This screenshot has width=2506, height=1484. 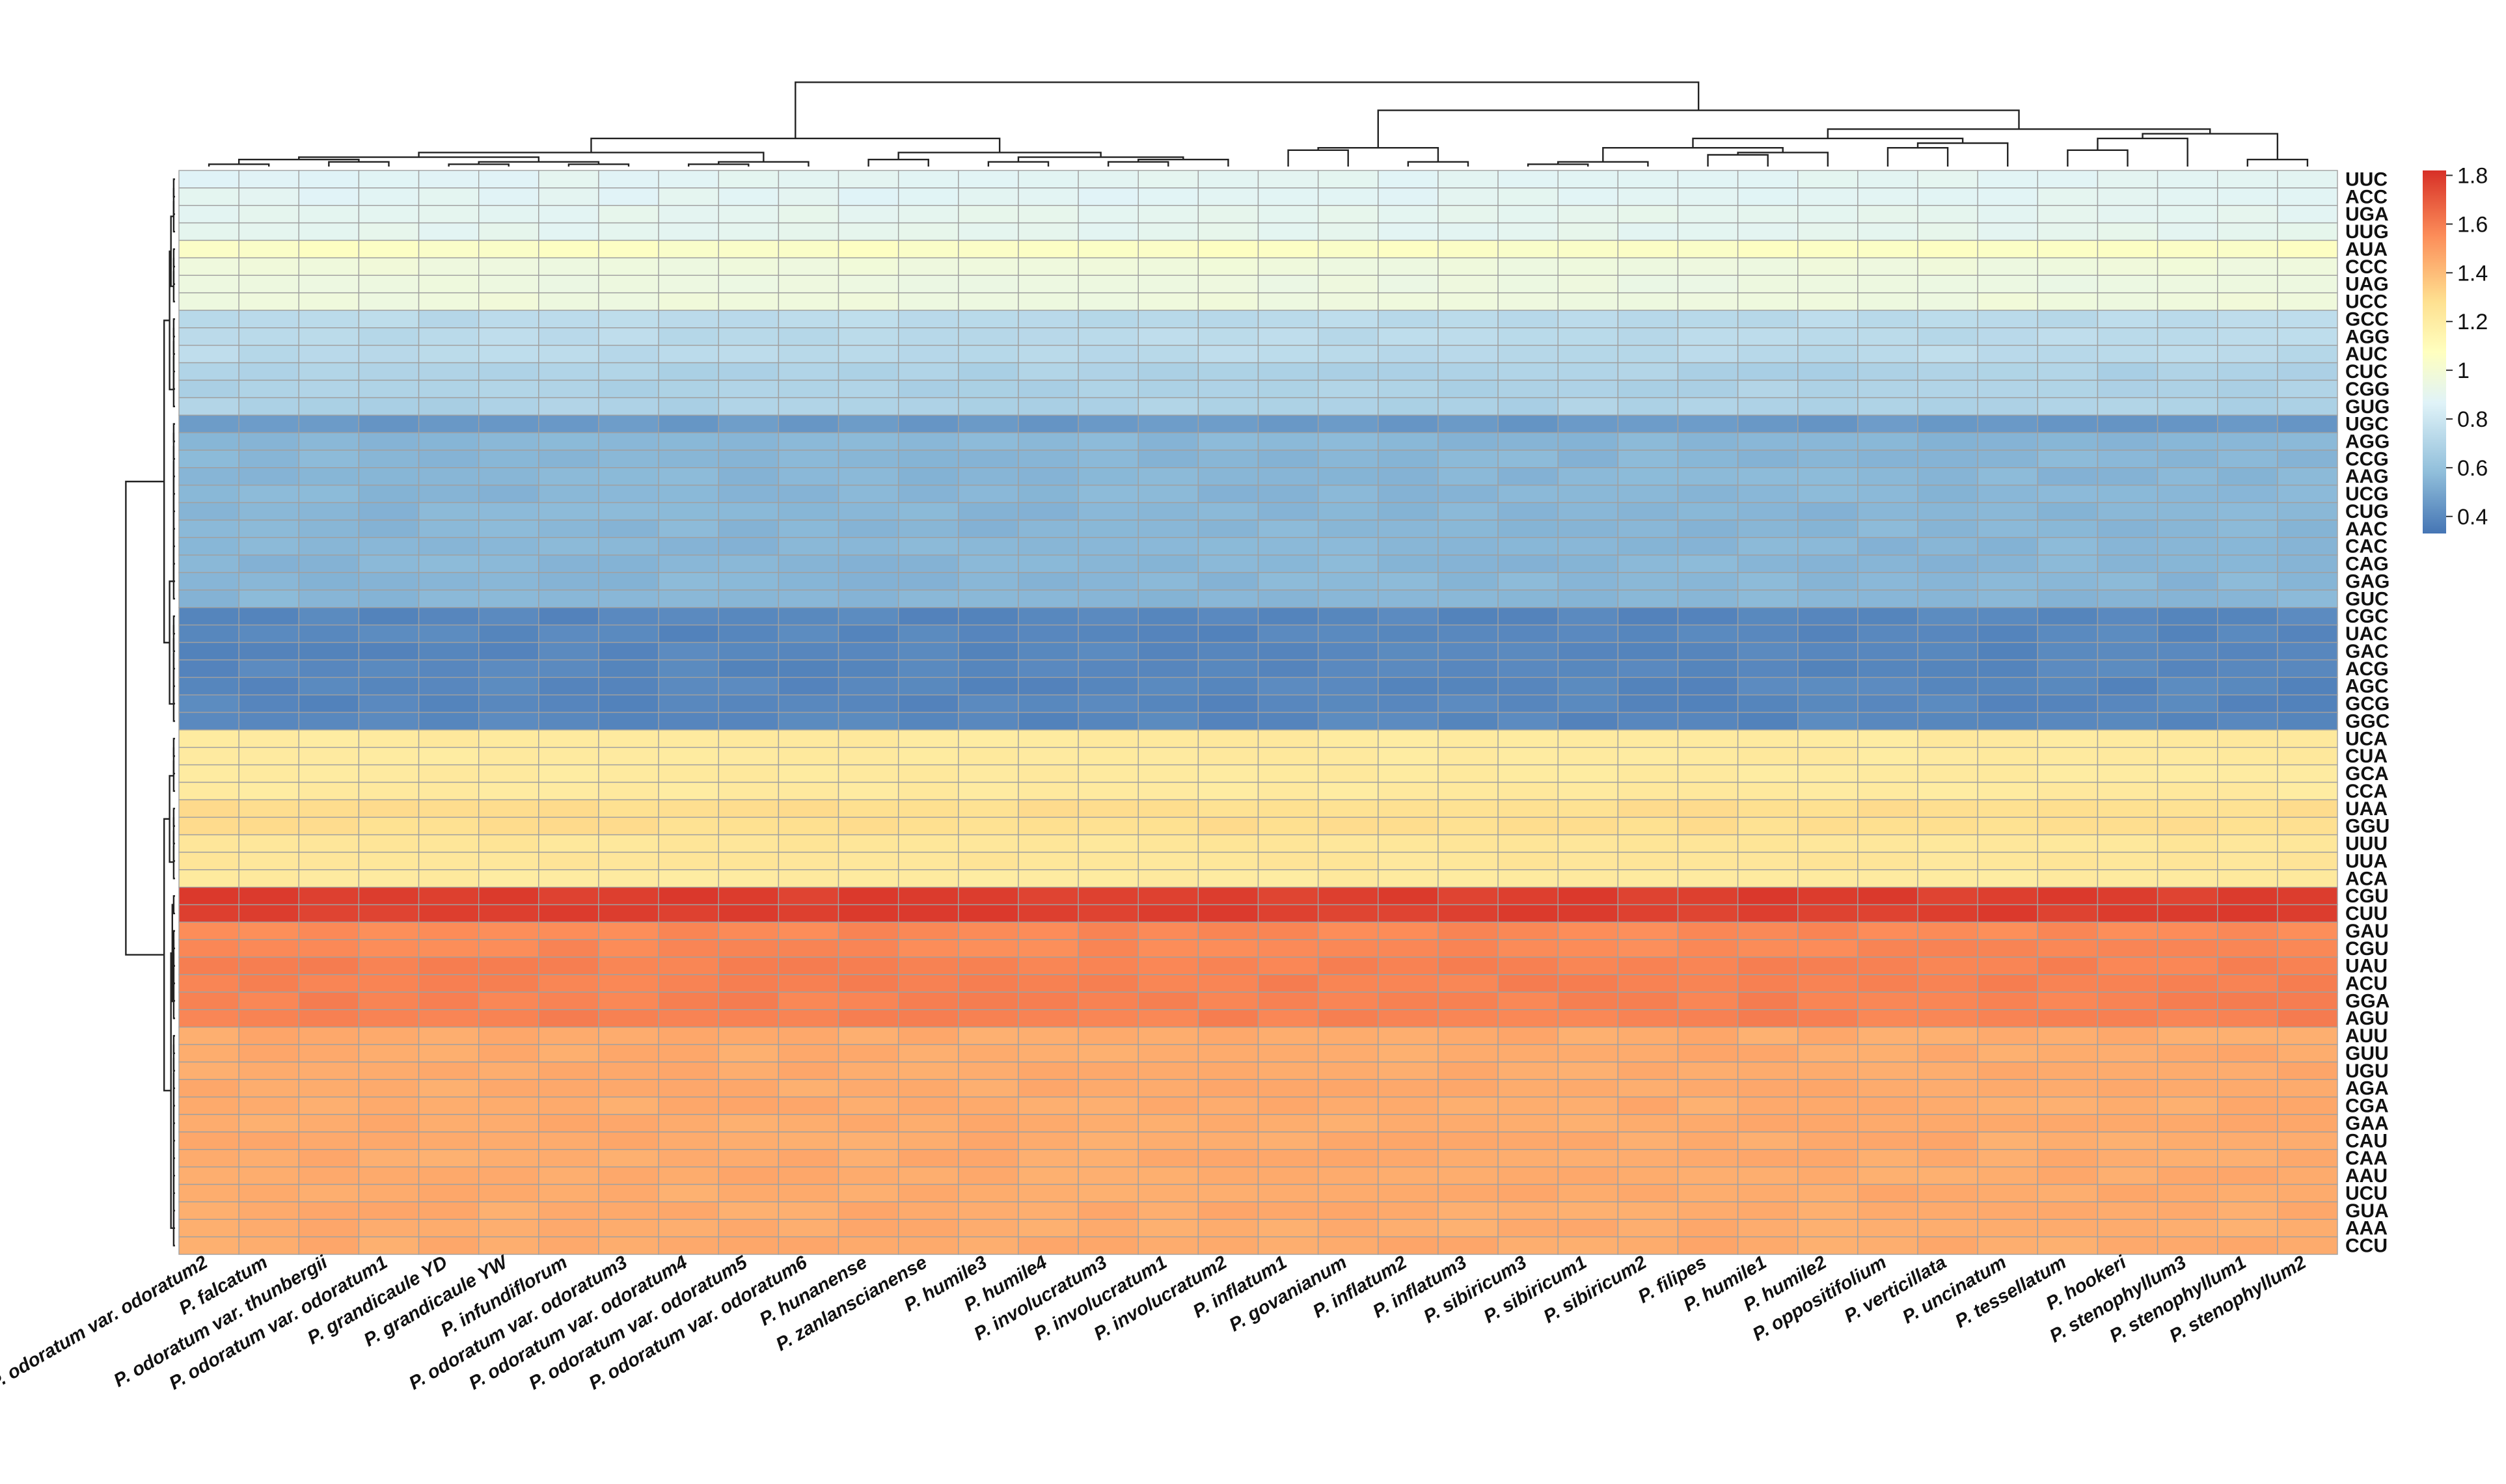 I want to click on dendrogram-branch, so click(x=2098, y=158).